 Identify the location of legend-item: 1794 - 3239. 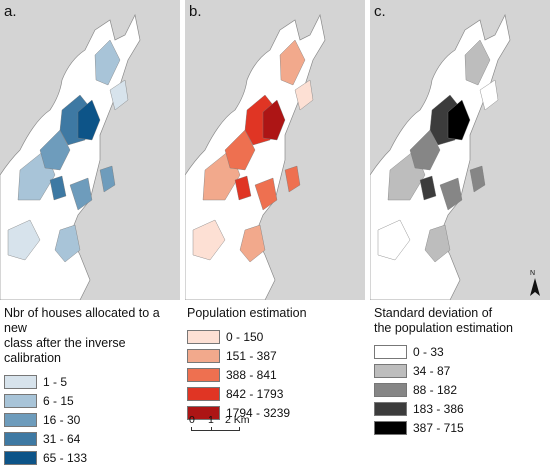
(277, 412).